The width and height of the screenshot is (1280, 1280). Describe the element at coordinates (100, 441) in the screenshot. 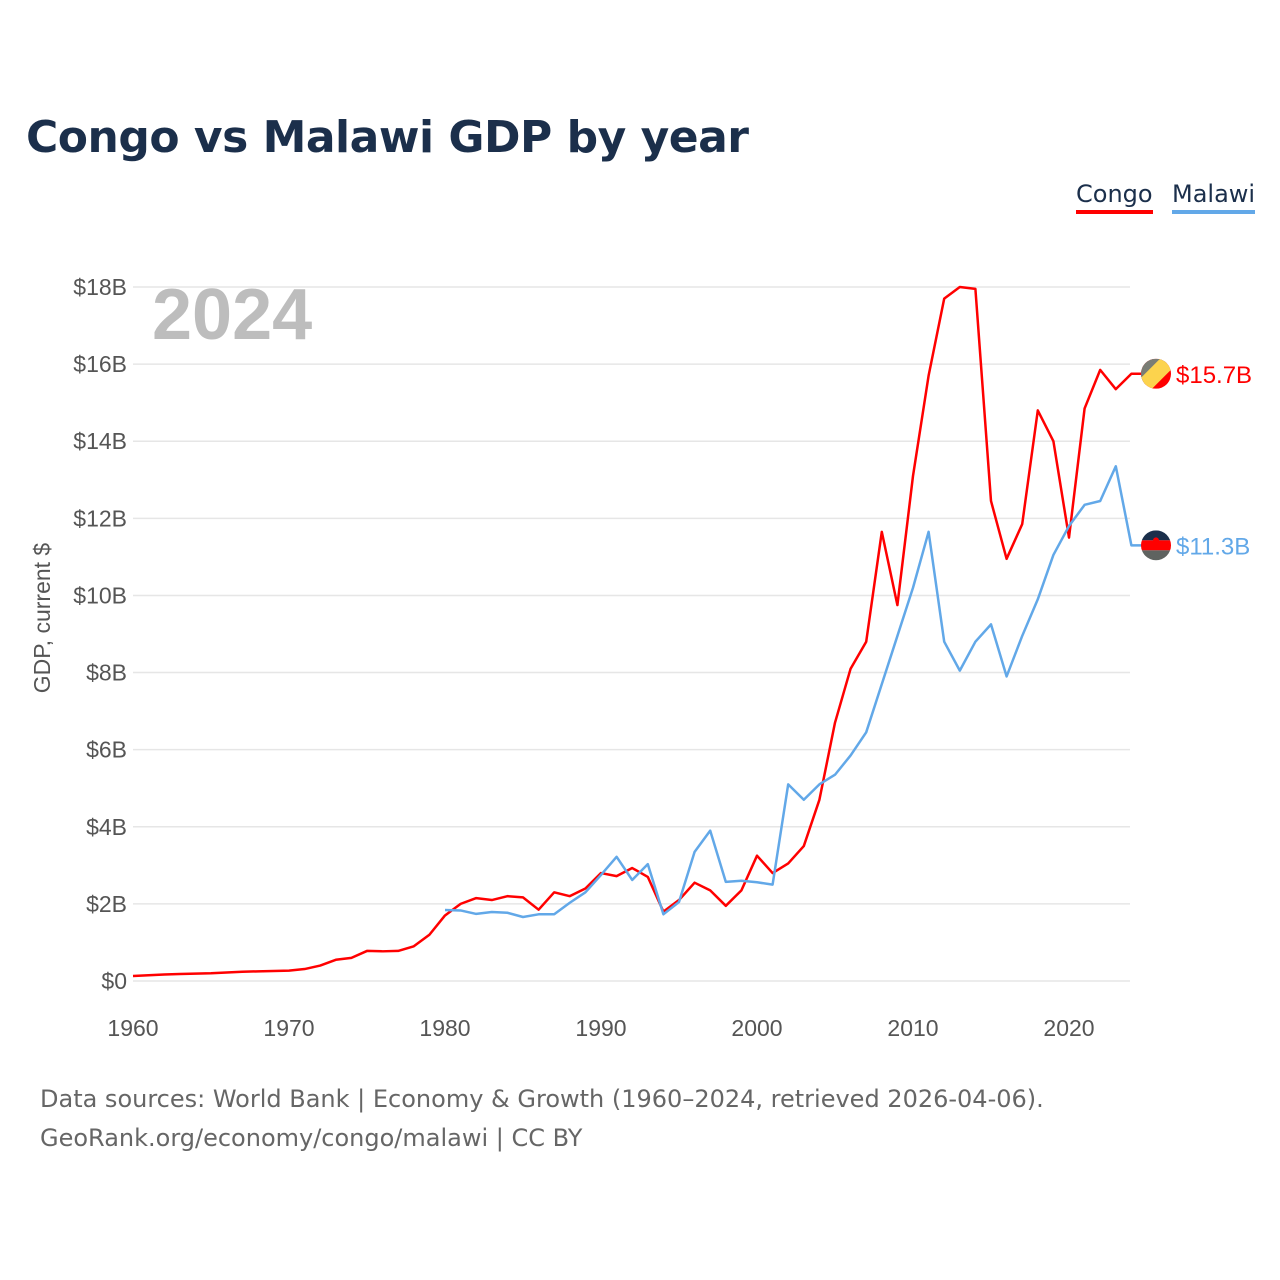

I see `y-tick-label: $14B` at that location.